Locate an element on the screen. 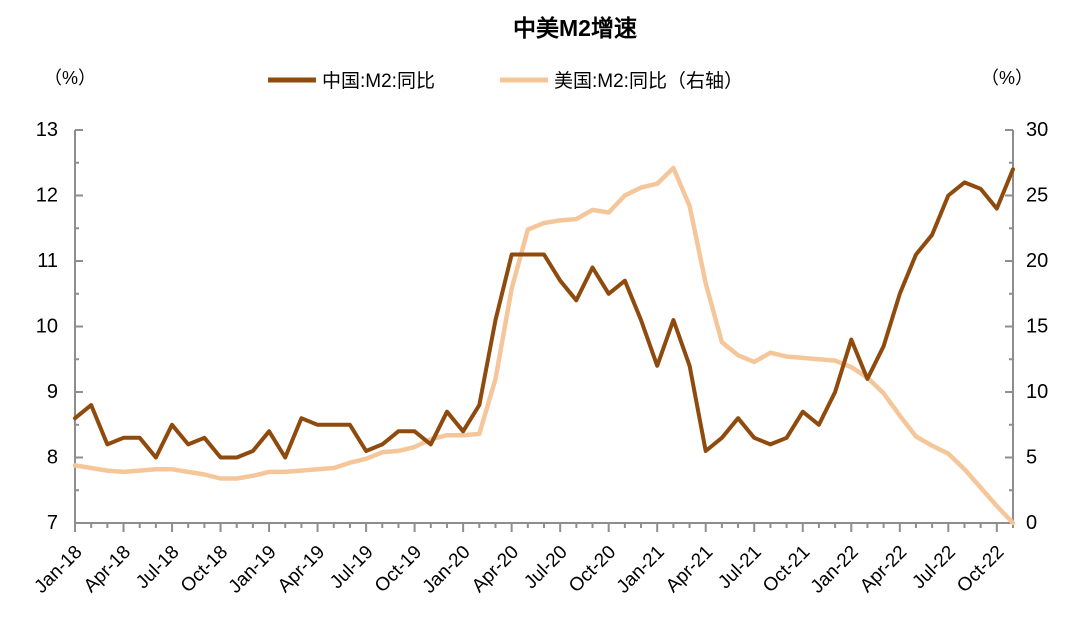  y-left-tick-label: 10 is located at coordinates (47, 327).